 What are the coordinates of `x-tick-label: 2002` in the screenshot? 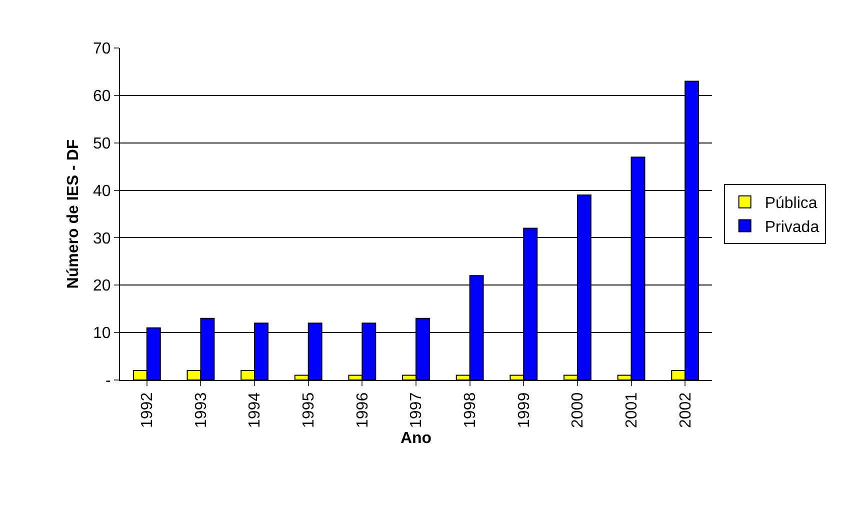 It's located at (685, 410).